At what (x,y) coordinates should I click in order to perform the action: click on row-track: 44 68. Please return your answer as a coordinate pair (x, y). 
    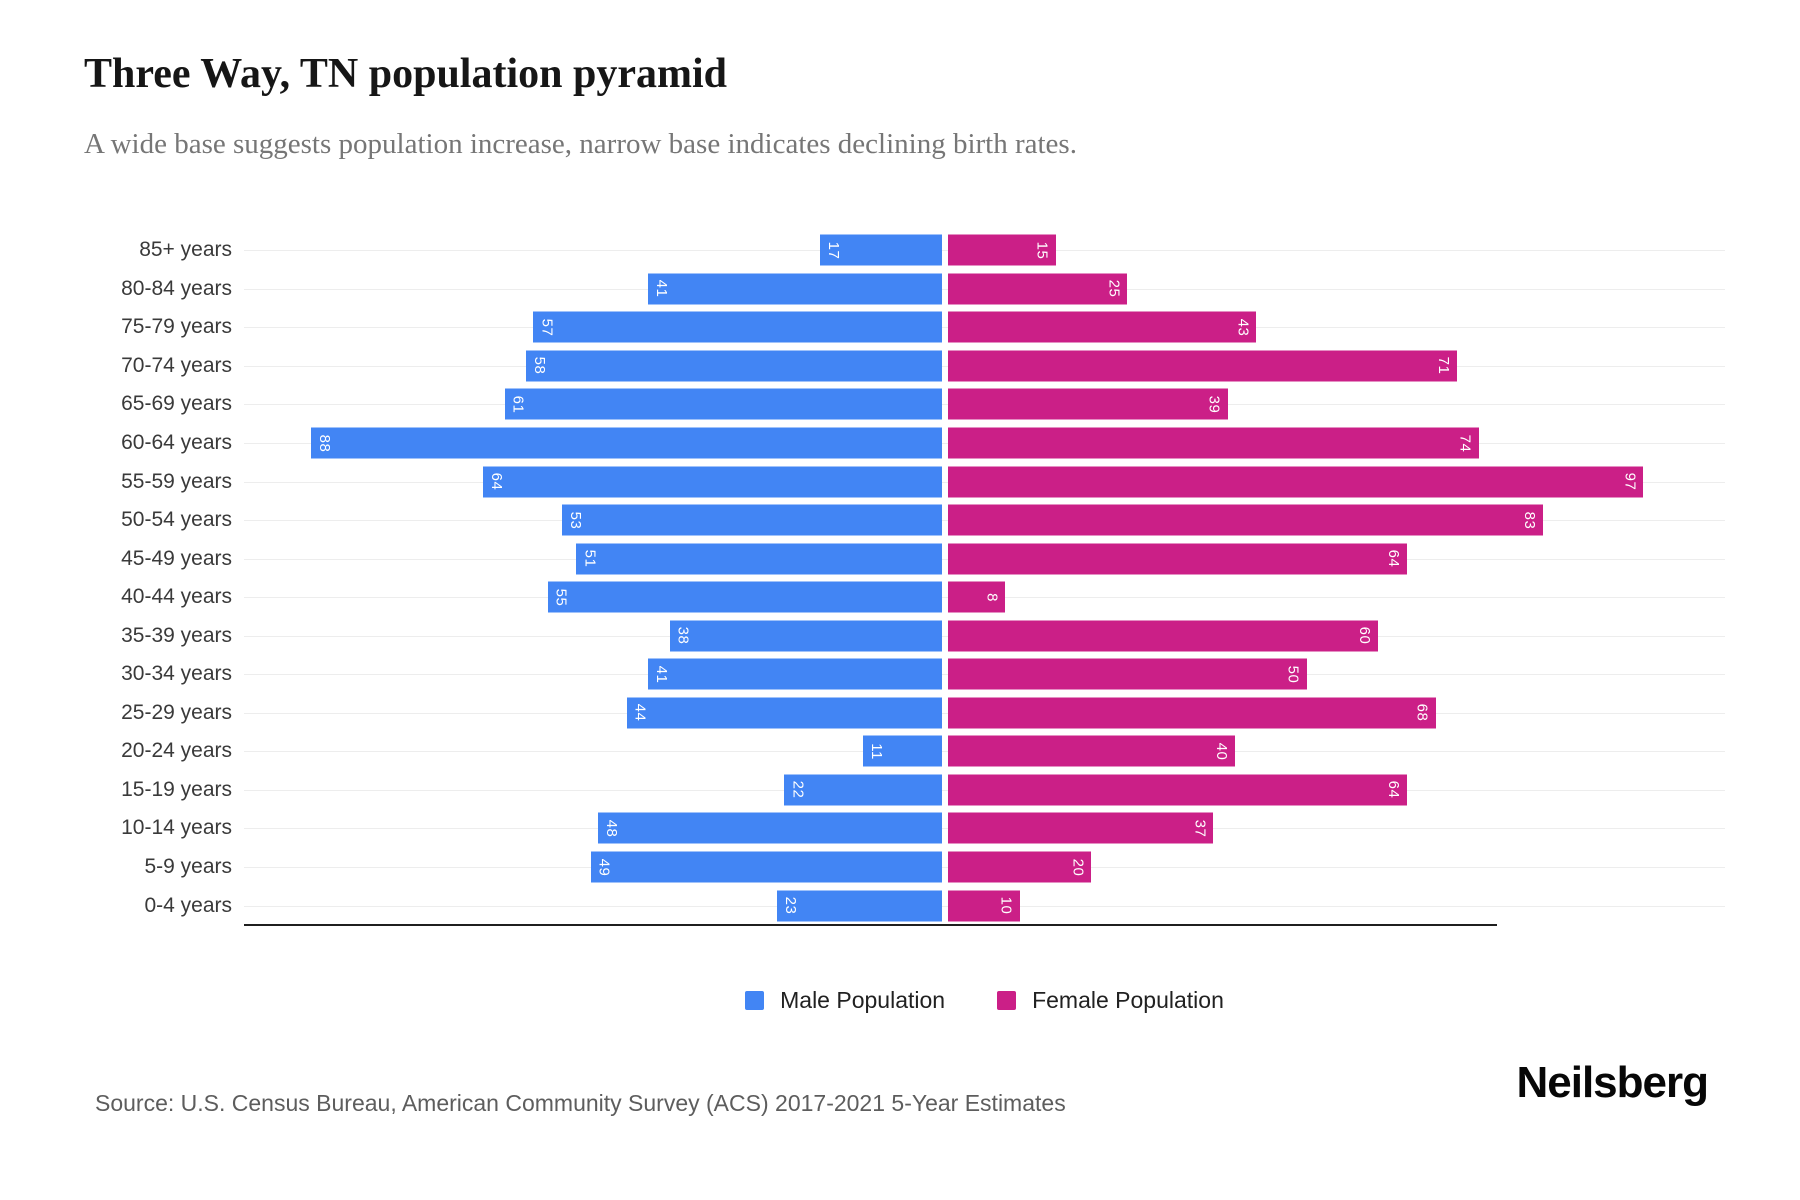
    Looking at the image, I should click on (984, 713).